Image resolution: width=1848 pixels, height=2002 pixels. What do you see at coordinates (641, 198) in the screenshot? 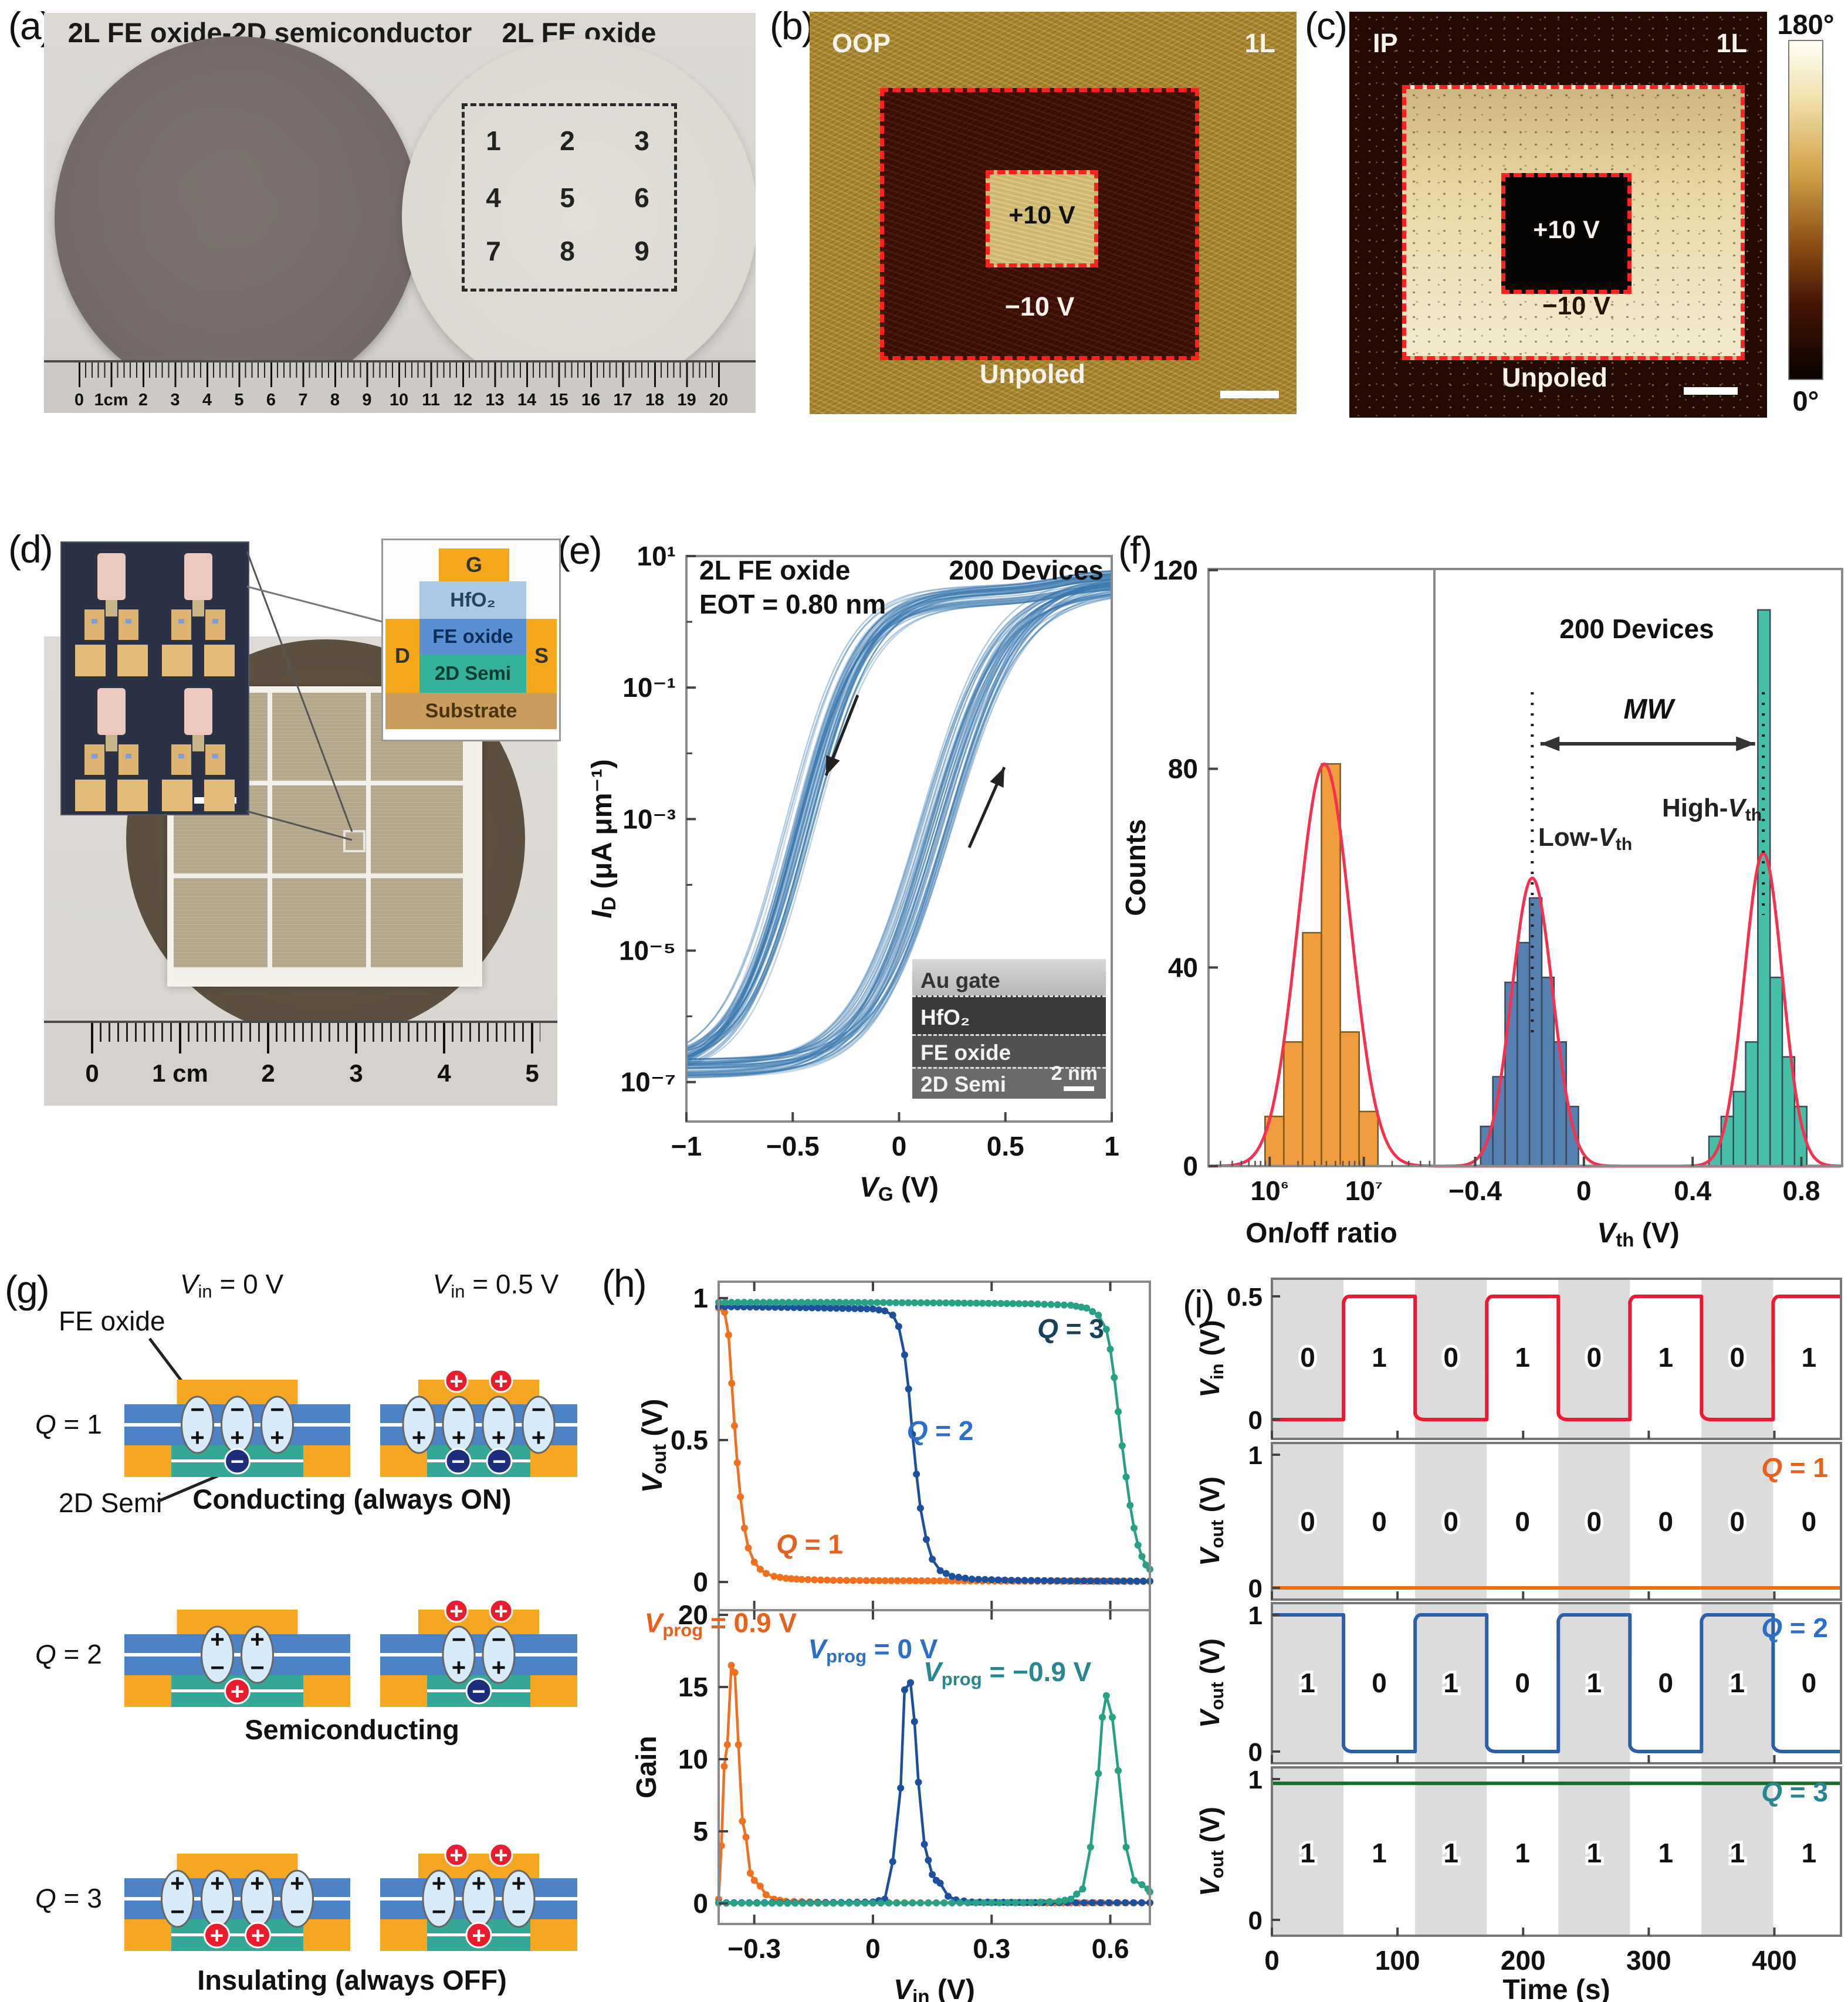
I see `die-number: 6` at bounding box center [641, 198].